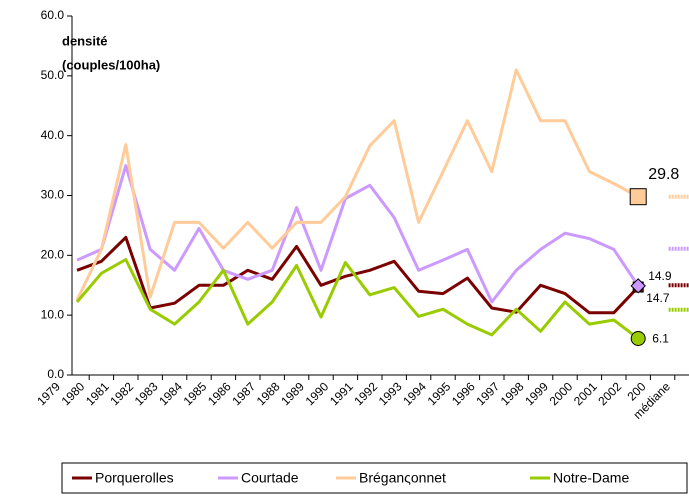  I want to click on x-tick-label: 1995, so click(439, 393).